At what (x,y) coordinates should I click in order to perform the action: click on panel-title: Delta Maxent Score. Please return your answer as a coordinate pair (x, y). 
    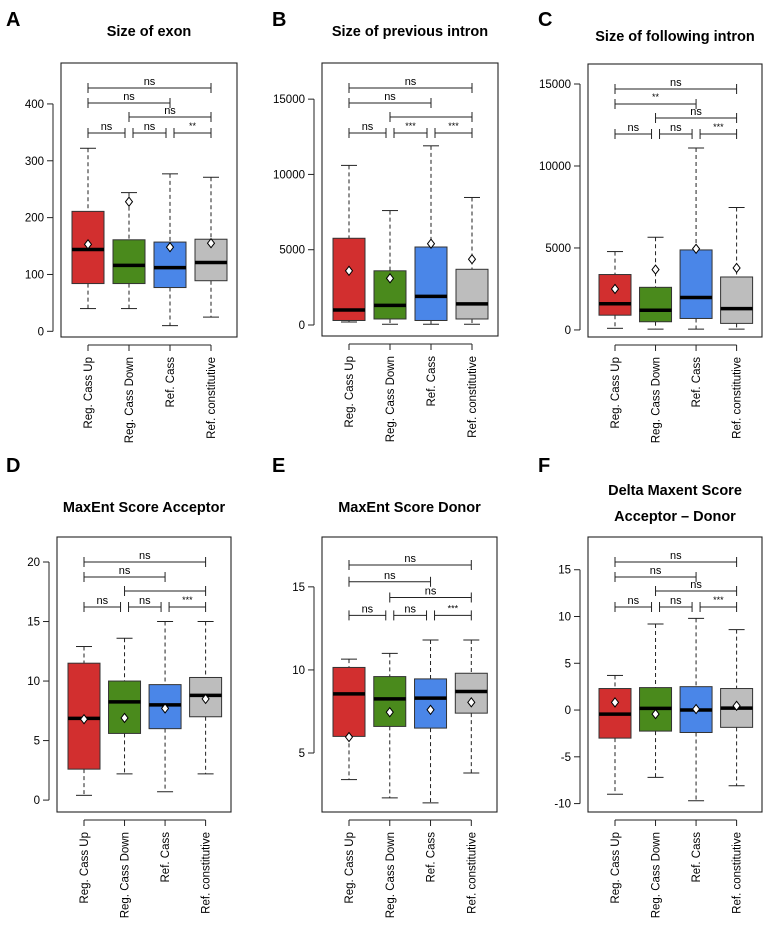
    Looking at the image, I should click on (675, 491).